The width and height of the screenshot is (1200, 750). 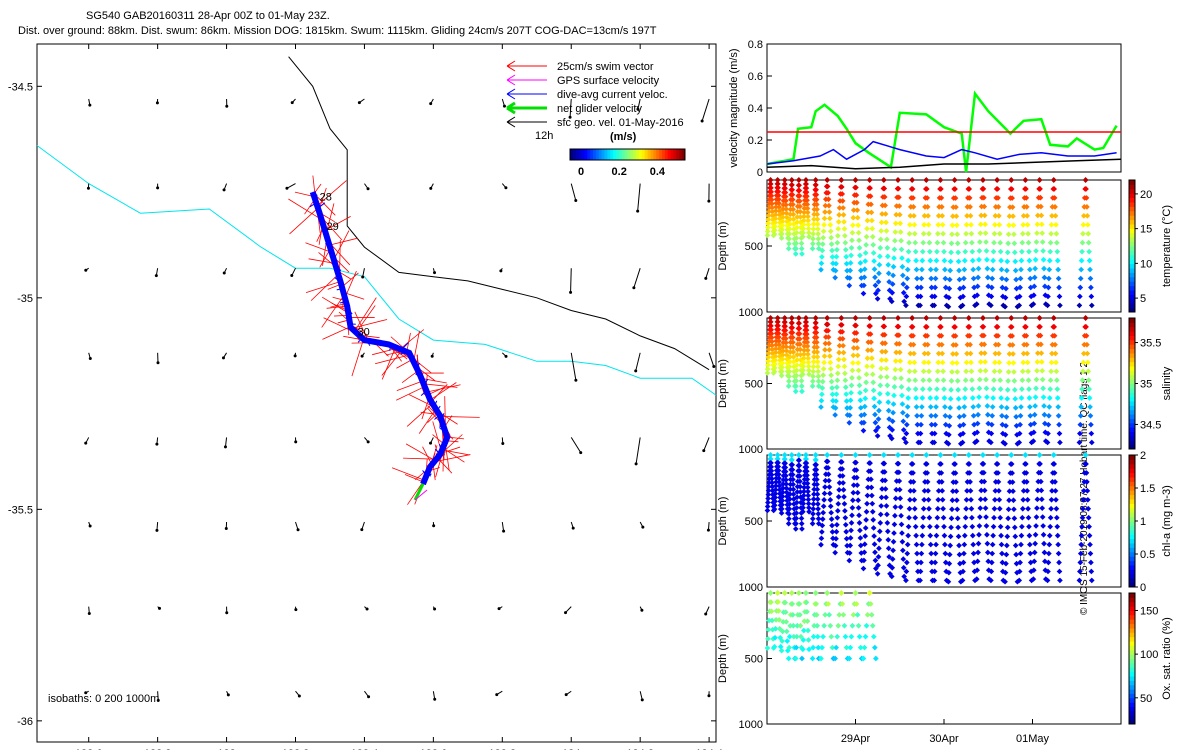 I want to click on temp-markers, so click(x=929, y=243).